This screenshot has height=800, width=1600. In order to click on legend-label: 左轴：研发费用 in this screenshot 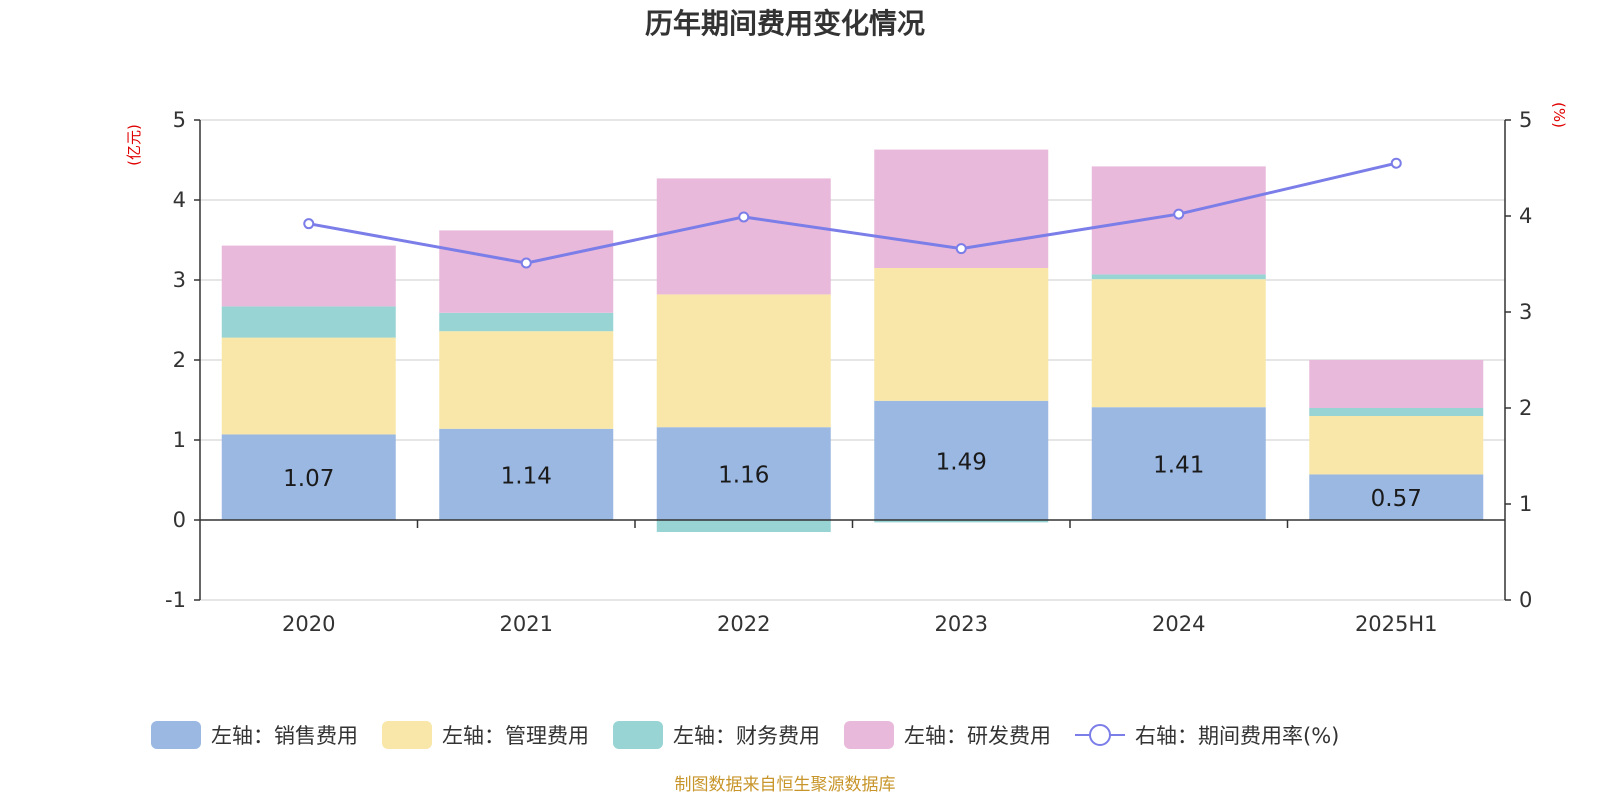, I will do `click(977, 736)`.